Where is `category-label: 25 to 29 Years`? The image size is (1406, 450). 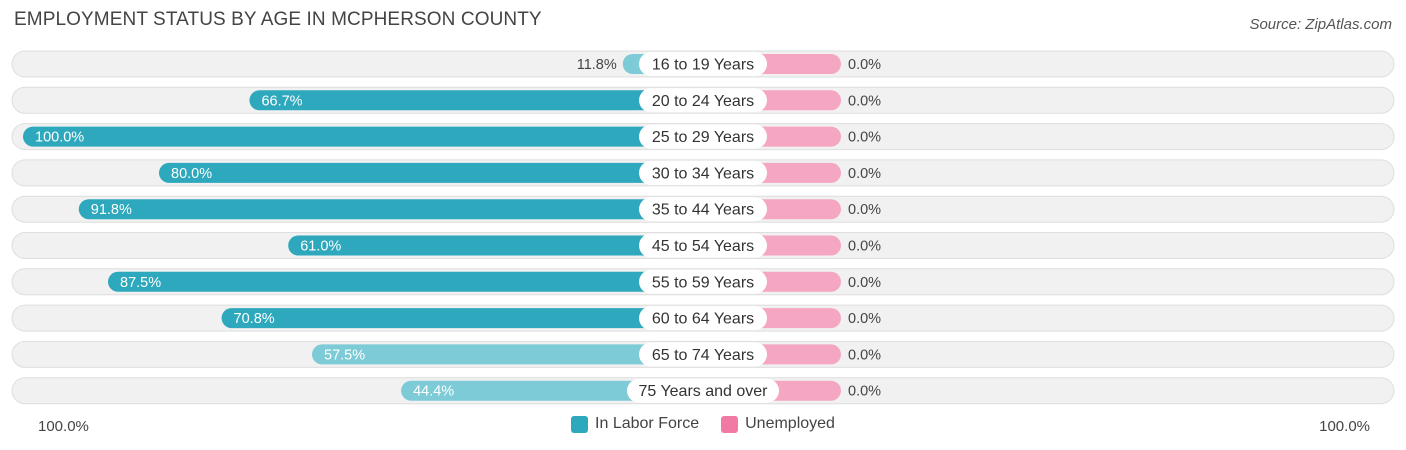 category-label: 25 to 29 Years is located at coordinates (703, 137).